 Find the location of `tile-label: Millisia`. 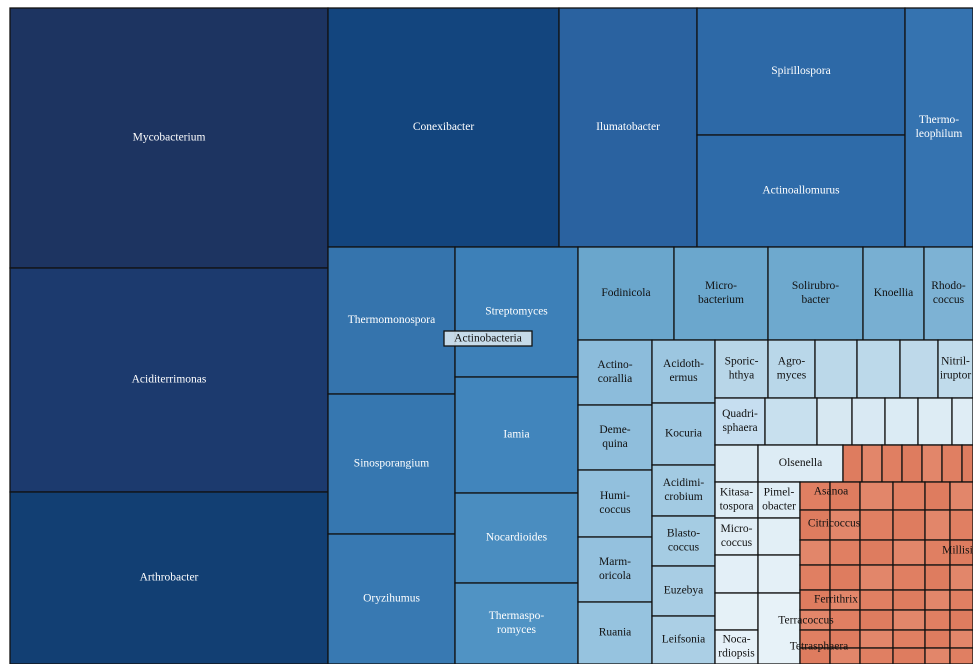

tile-label: Millisia is located at coordinates (957, 551).